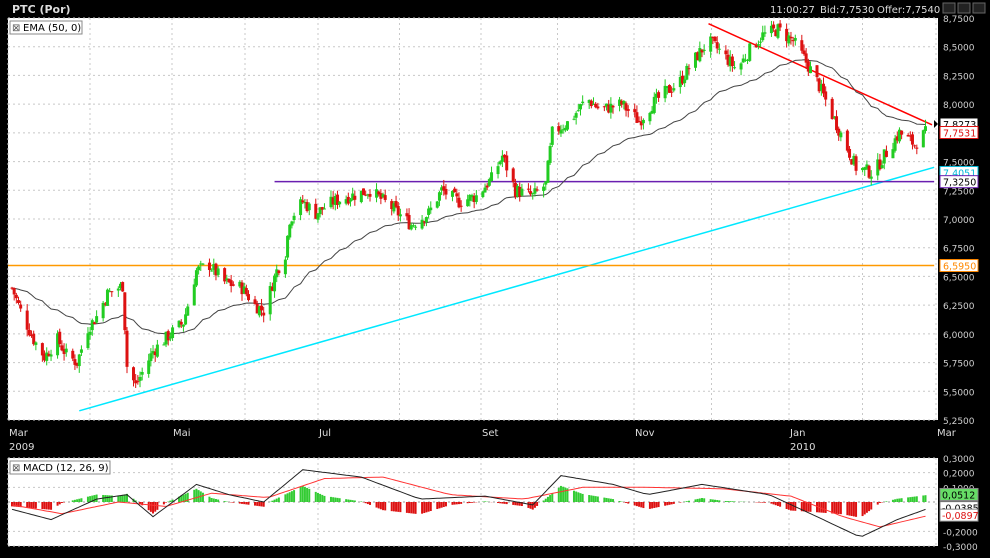 The width and height of the screenshot is (990, 558). I want to click on close-button, so click(979, 8).